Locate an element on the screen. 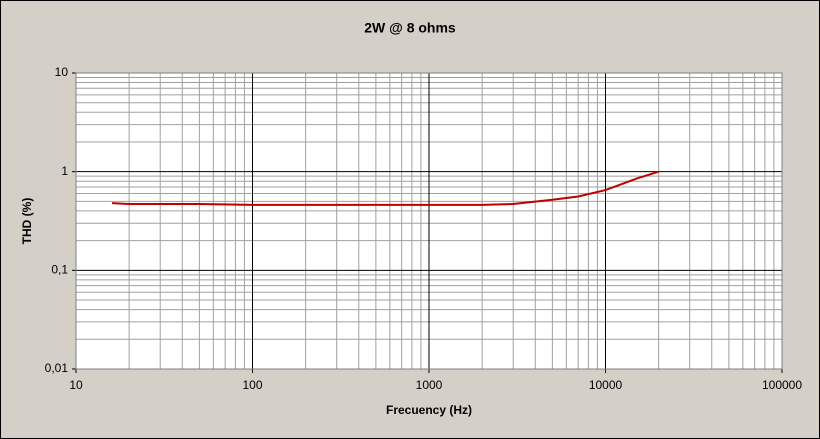 The width and height of the screenshot is (820, 439). marks is located at coordinates (385, 188).